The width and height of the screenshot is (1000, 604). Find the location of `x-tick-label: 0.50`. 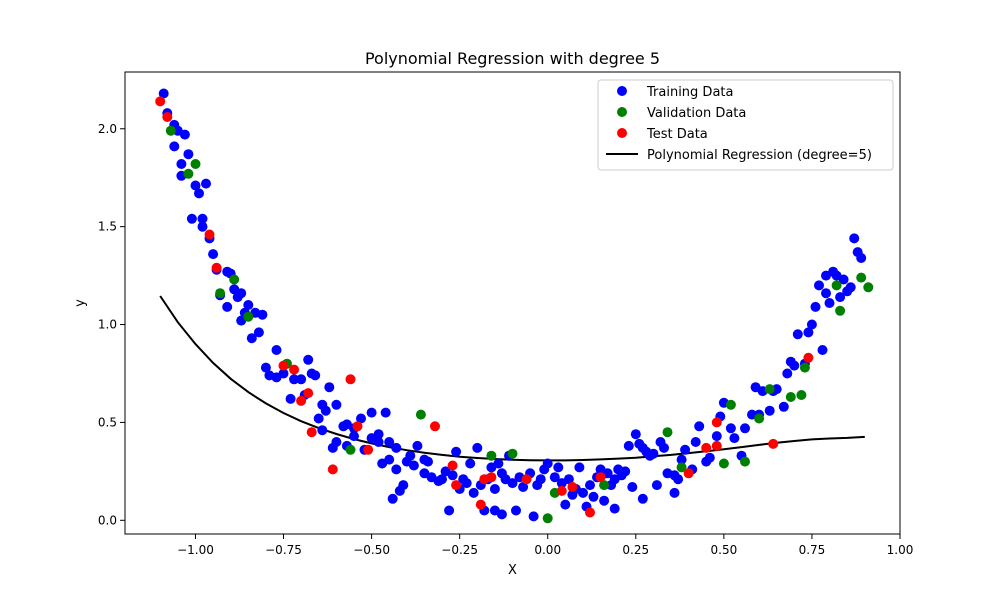

x-tick-label: 0.50 is located at coordinates (724, 550).